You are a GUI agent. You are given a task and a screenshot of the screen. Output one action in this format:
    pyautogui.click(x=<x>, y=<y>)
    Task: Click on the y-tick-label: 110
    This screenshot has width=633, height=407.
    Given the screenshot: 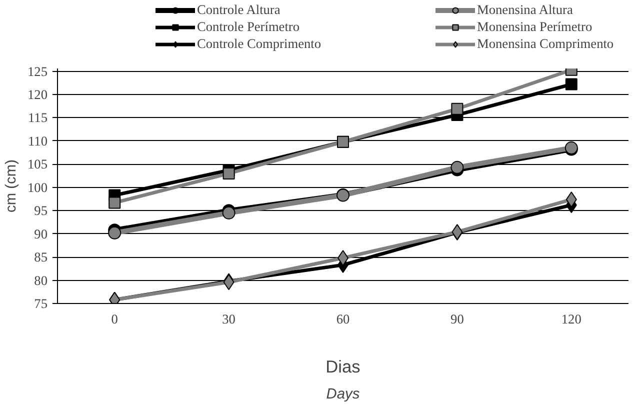 What is the action you would take?
    pyautogui.click(x=38, y=140)
    